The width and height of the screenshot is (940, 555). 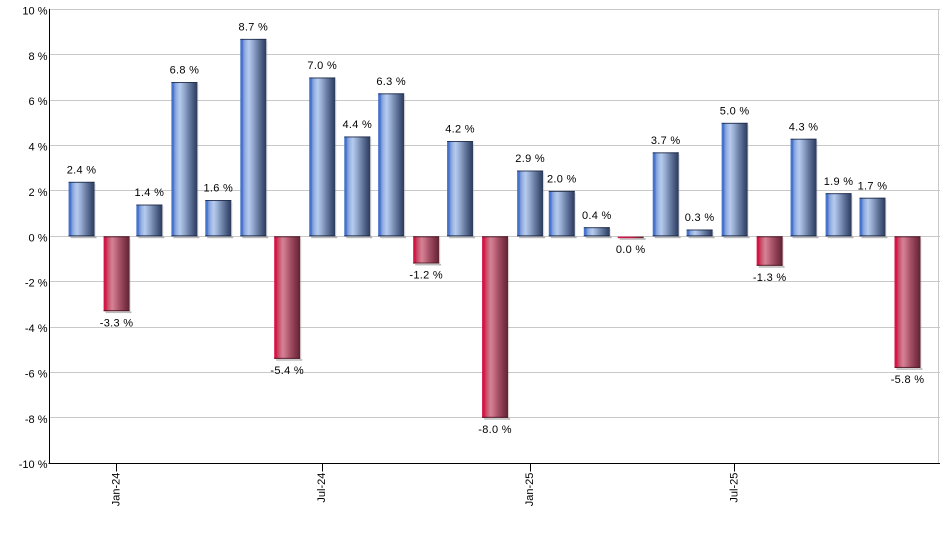 What do you see at coordinates (38, 148) in the screenshot?
I see `svg-text: 4 %` at bounding box center [38, 148].